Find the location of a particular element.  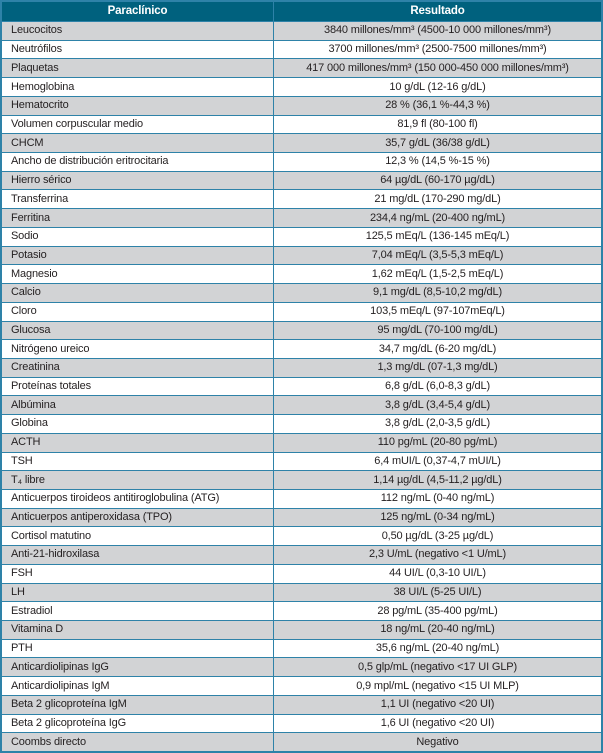

param-cell: Anticardiolipinas IgM is located at coordinates (138, 686).